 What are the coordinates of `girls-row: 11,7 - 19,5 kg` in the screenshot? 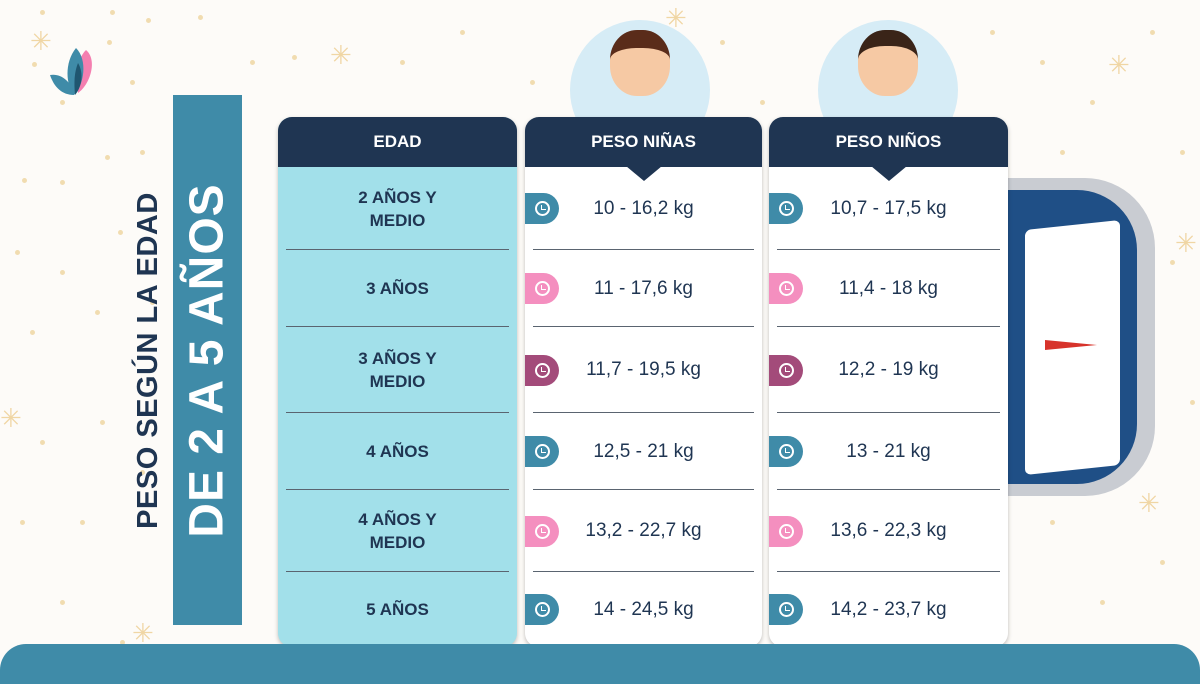 It's located at (643, 370).